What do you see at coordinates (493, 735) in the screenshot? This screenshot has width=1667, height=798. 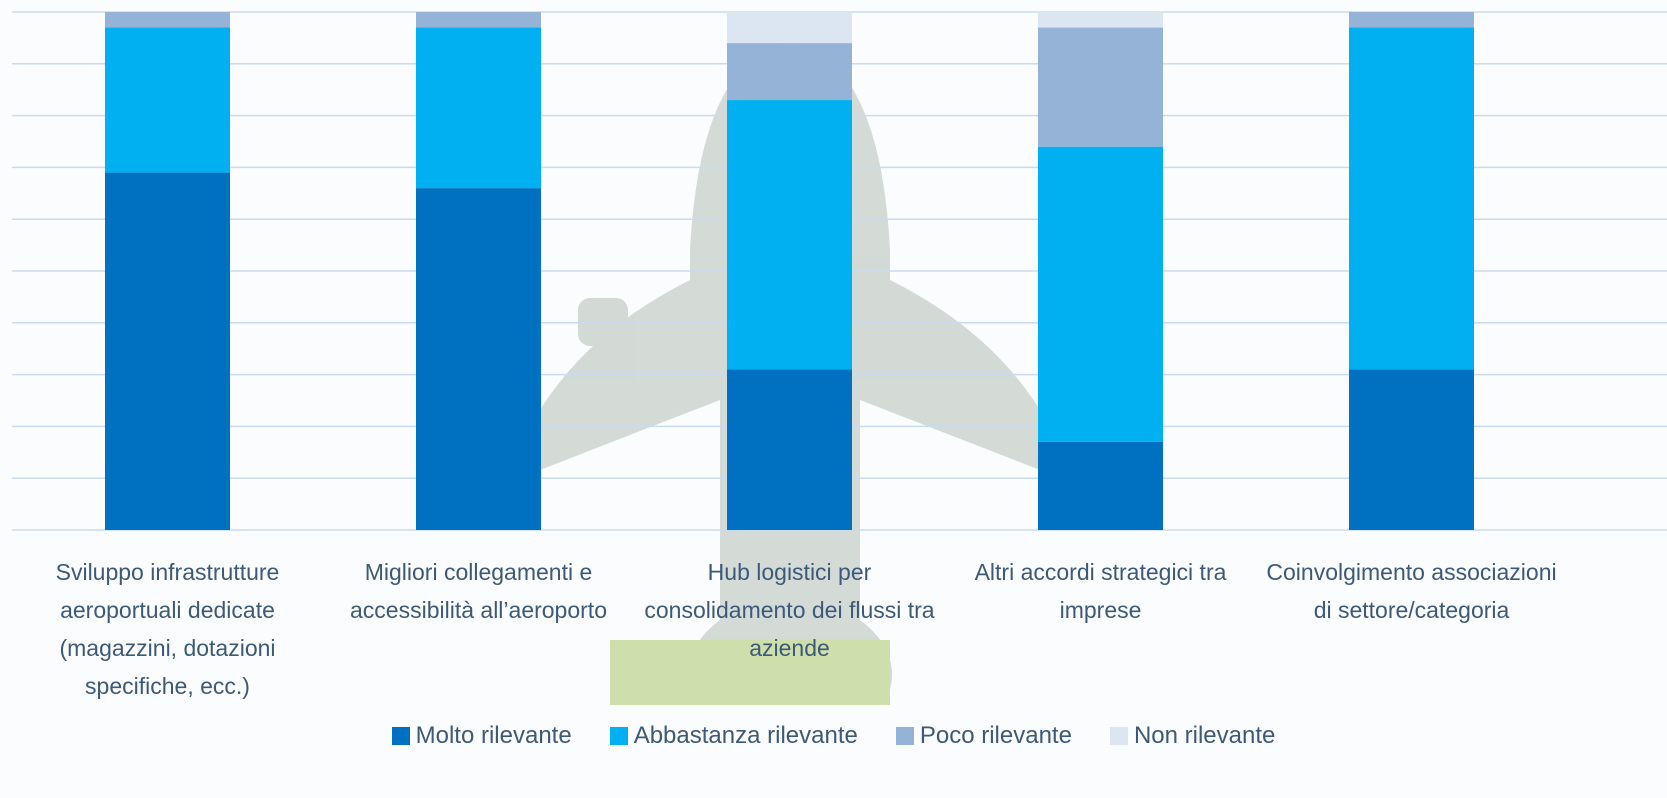 I see `legend-label: Molto rilevante` at bounding box center [493, 735].